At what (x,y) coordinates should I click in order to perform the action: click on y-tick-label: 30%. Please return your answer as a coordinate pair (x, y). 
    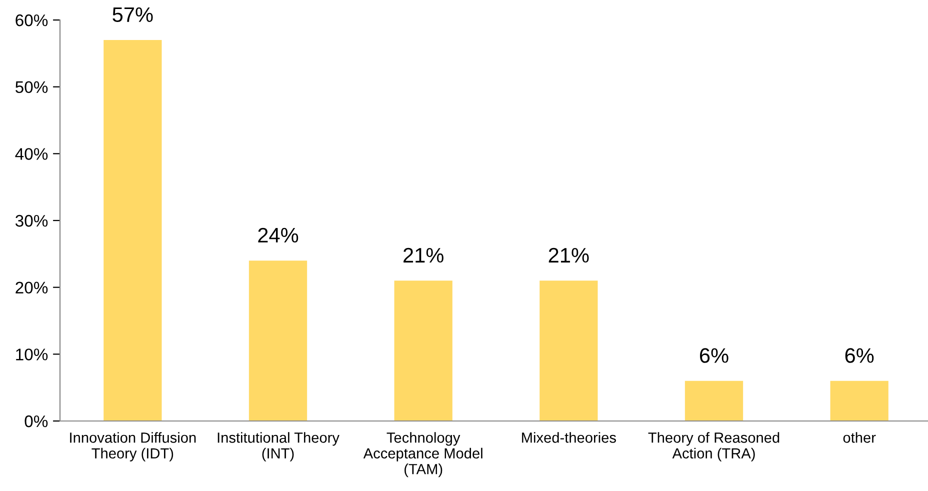
    Looking at the image, I should click on (31, 220).